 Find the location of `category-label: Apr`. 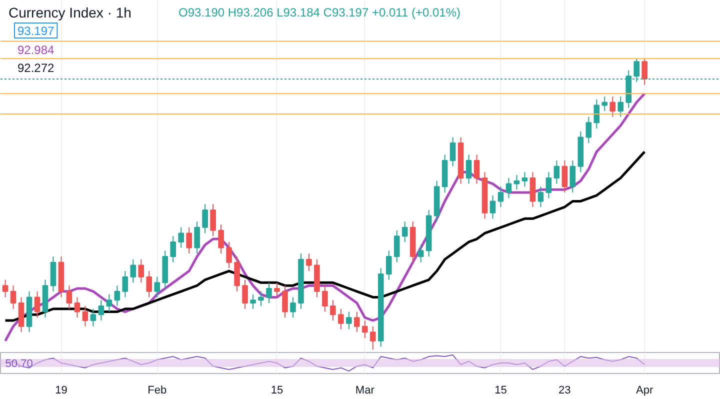

category-label: Apr is located at coordinates (645, 390).